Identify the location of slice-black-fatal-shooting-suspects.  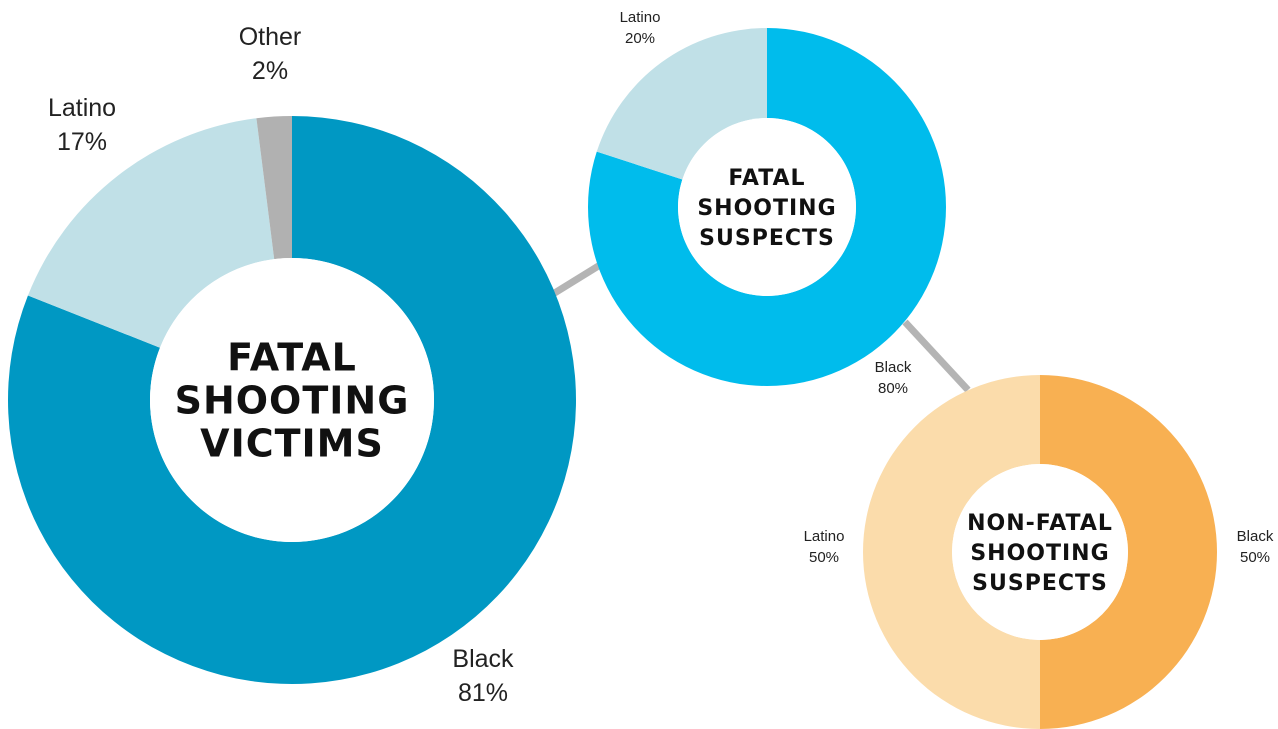
(767, 207).